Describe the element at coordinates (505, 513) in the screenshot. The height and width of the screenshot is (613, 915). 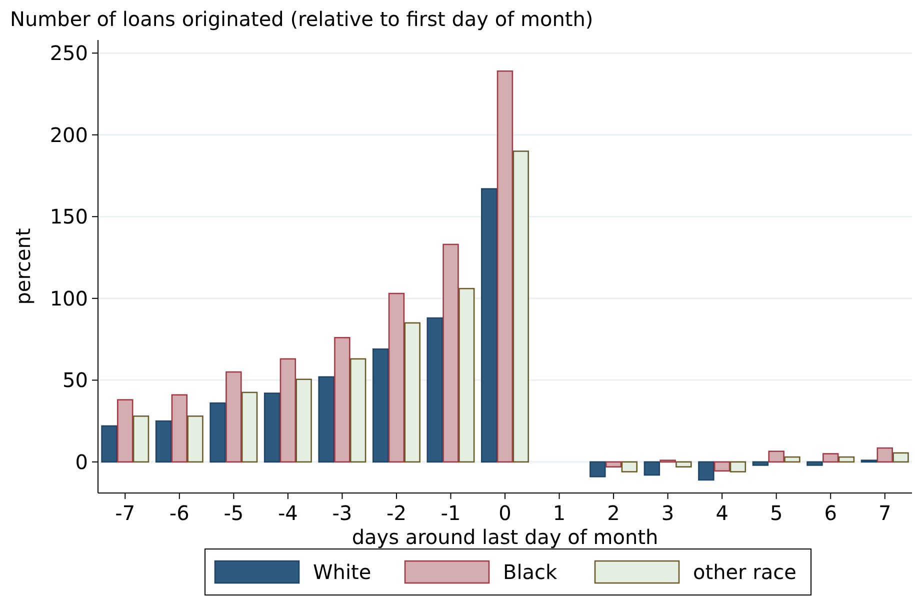
I see `x-tick-label: 0` at that location.